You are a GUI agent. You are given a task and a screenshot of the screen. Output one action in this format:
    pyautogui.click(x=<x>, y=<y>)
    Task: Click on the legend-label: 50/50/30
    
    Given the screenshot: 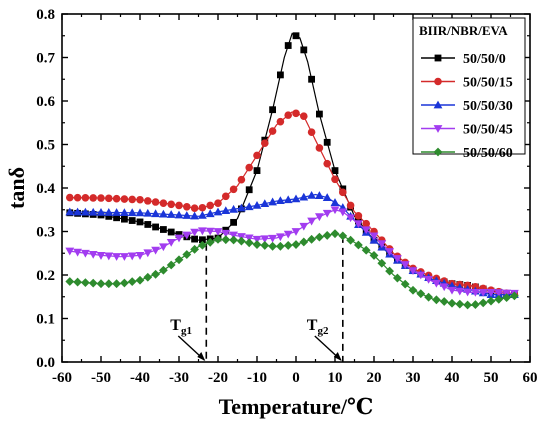 What is the action you would take?
    pyautogui.click(x=488, y=106)
    